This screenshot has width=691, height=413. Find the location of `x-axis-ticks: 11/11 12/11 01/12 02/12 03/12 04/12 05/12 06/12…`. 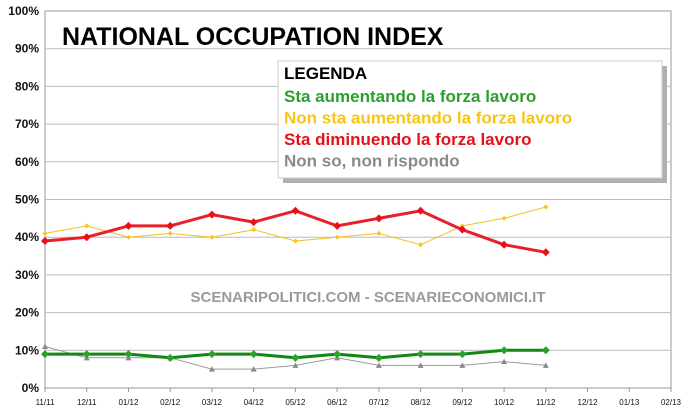

x-axis-ticks: 11/11 12/11 01/12 02/12 03/12 04/12 05/12 06/12… is located at coordinates (359, 397).